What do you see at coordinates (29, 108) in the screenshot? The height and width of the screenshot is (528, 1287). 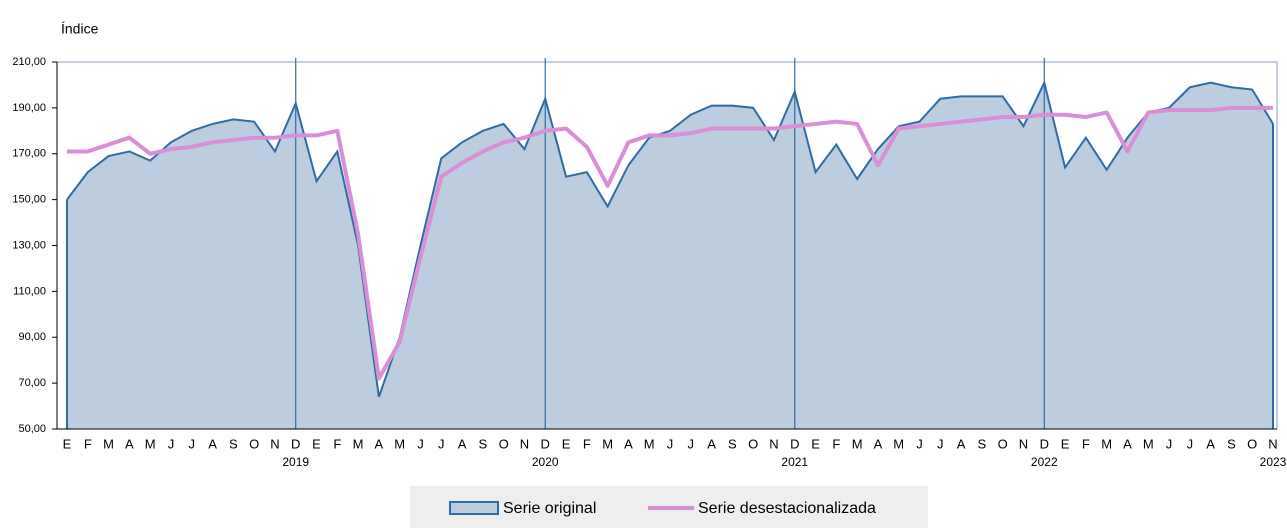 I see `y-tick-label: 190,00` at bounding box center [29, 108].